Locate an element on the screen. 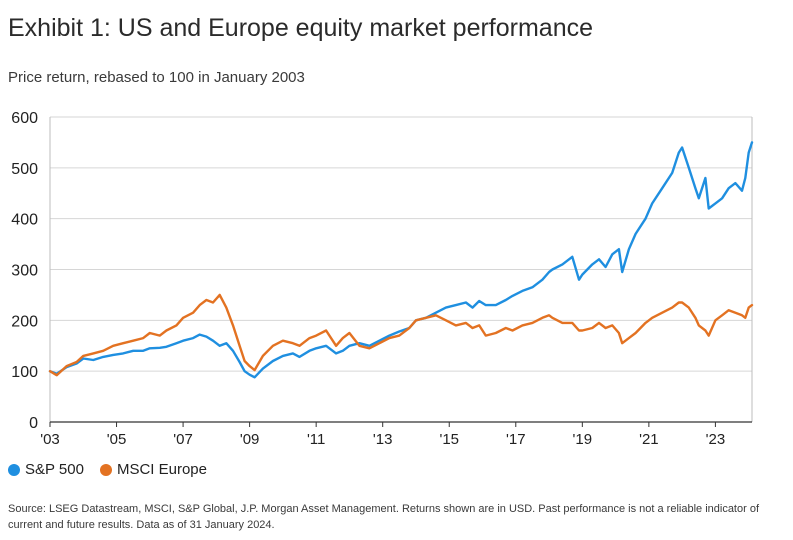 This screenshot has height=540, width=793. x-tick-label-2007: '07 is located at coordinates (183, 439).